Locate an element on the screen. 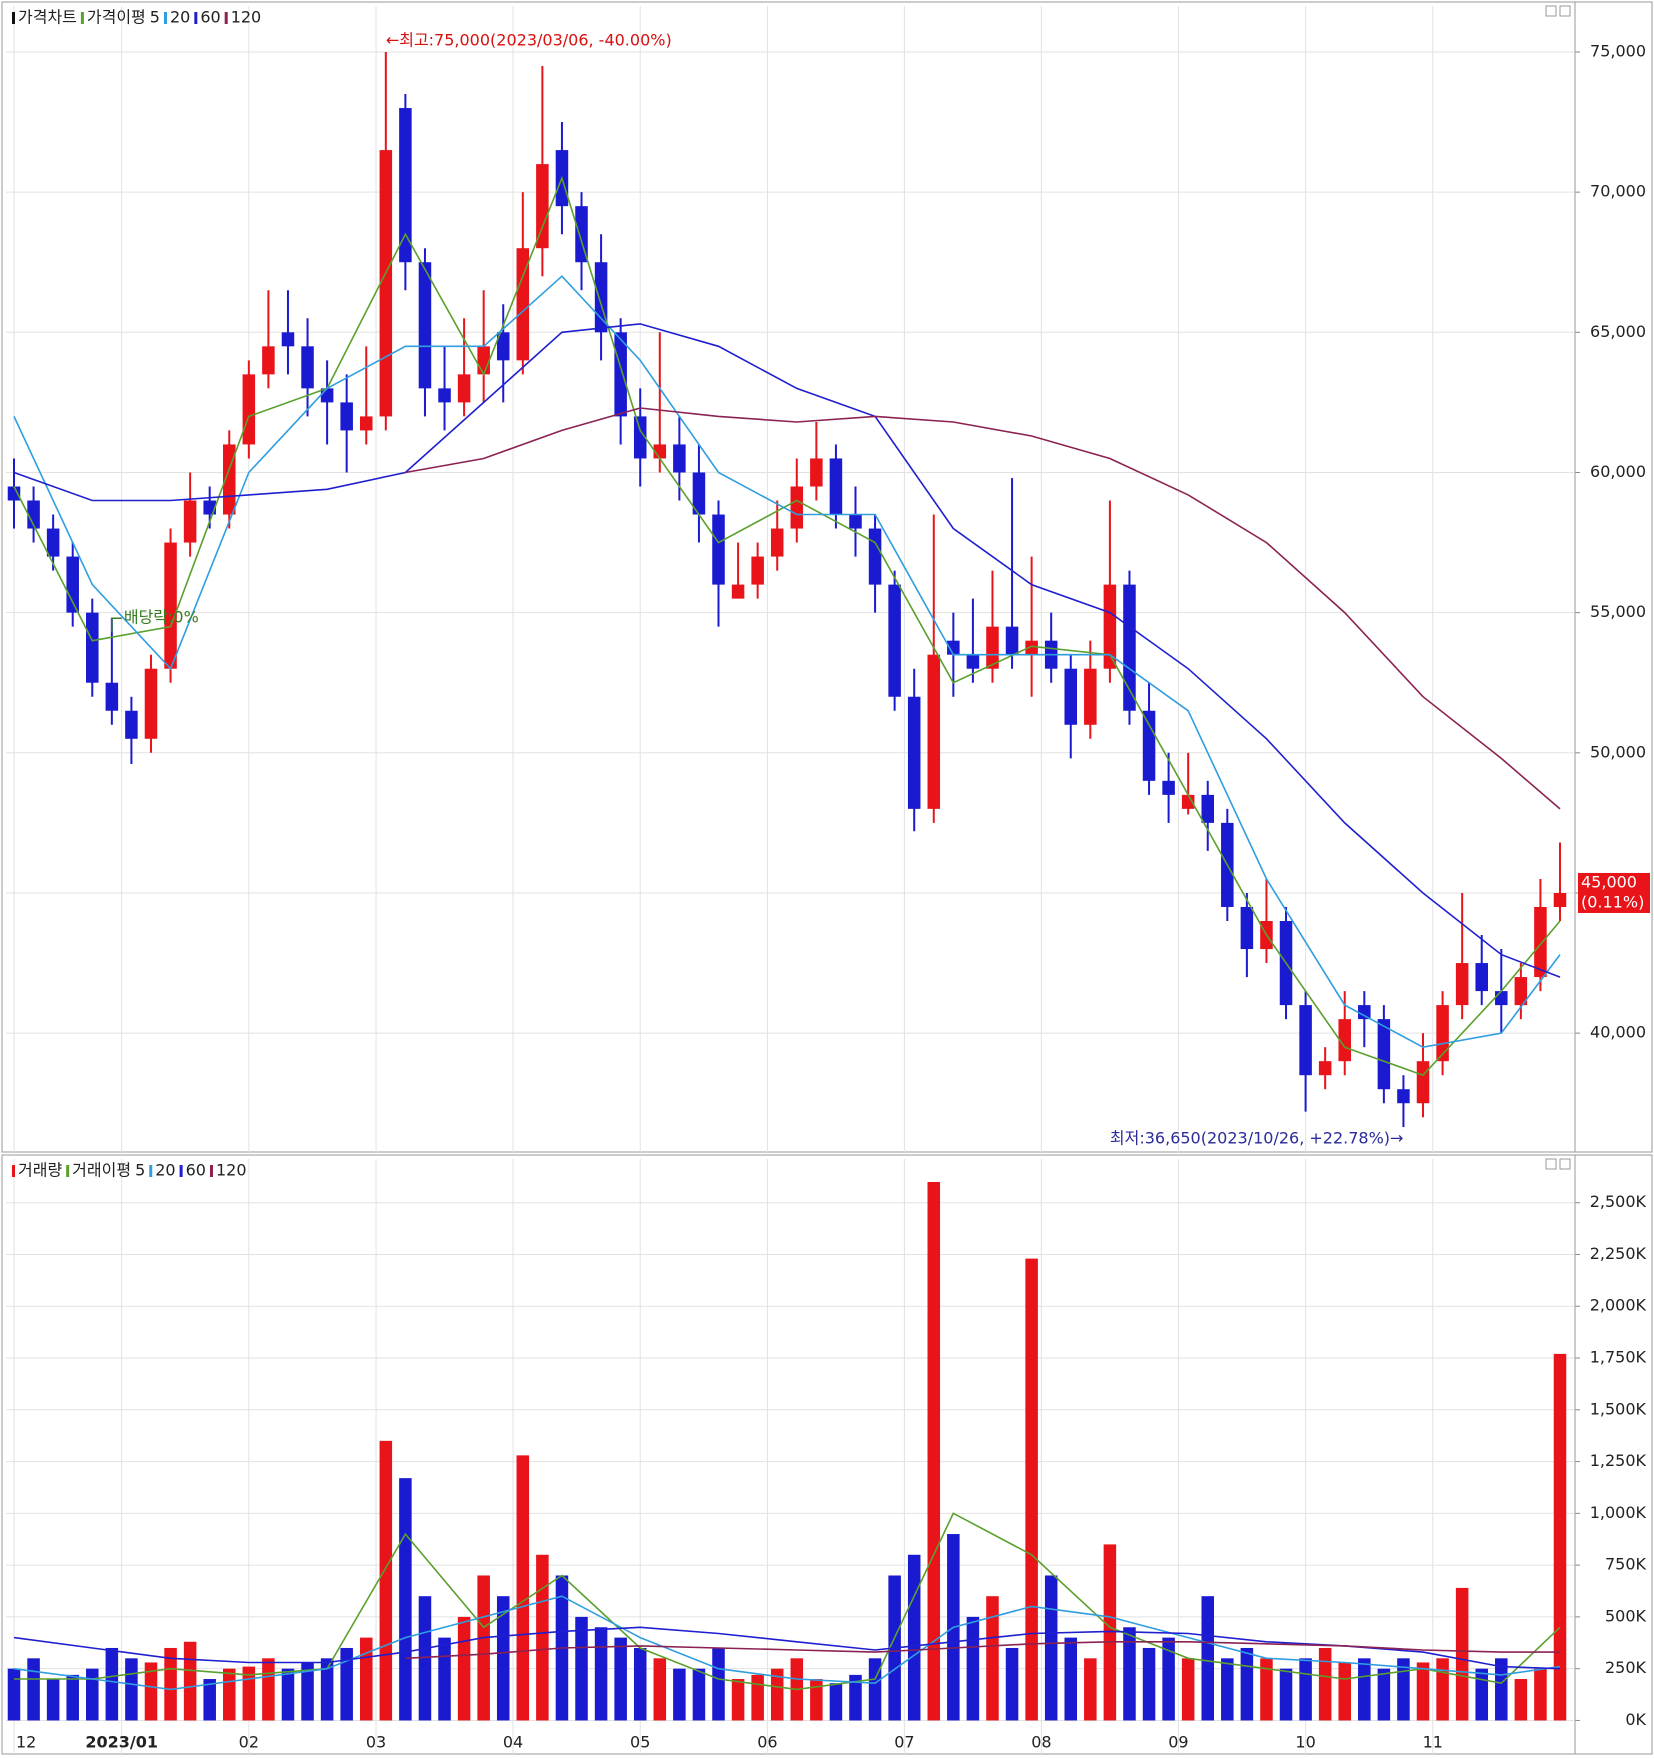  y-tick-label: 40,000 is located at coordinates (1618, 1032).